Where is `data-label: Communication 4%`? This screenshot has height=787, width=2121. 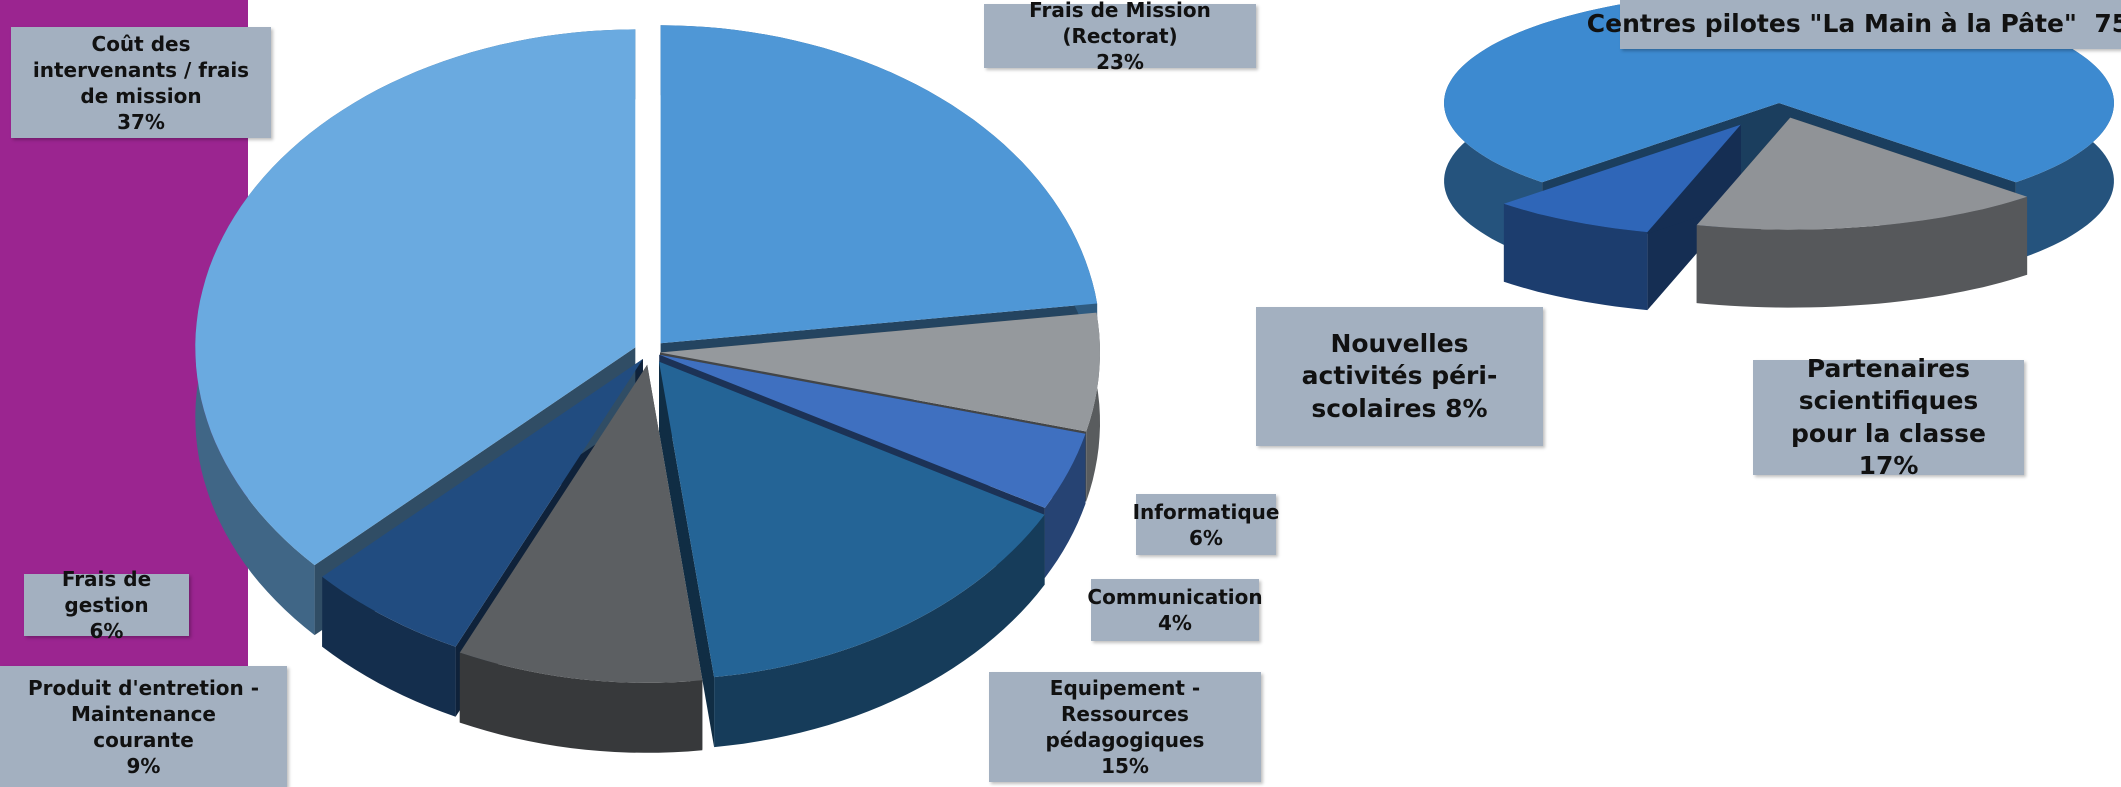 data-label: Communication 4% is located at coordinates (1175, 610).